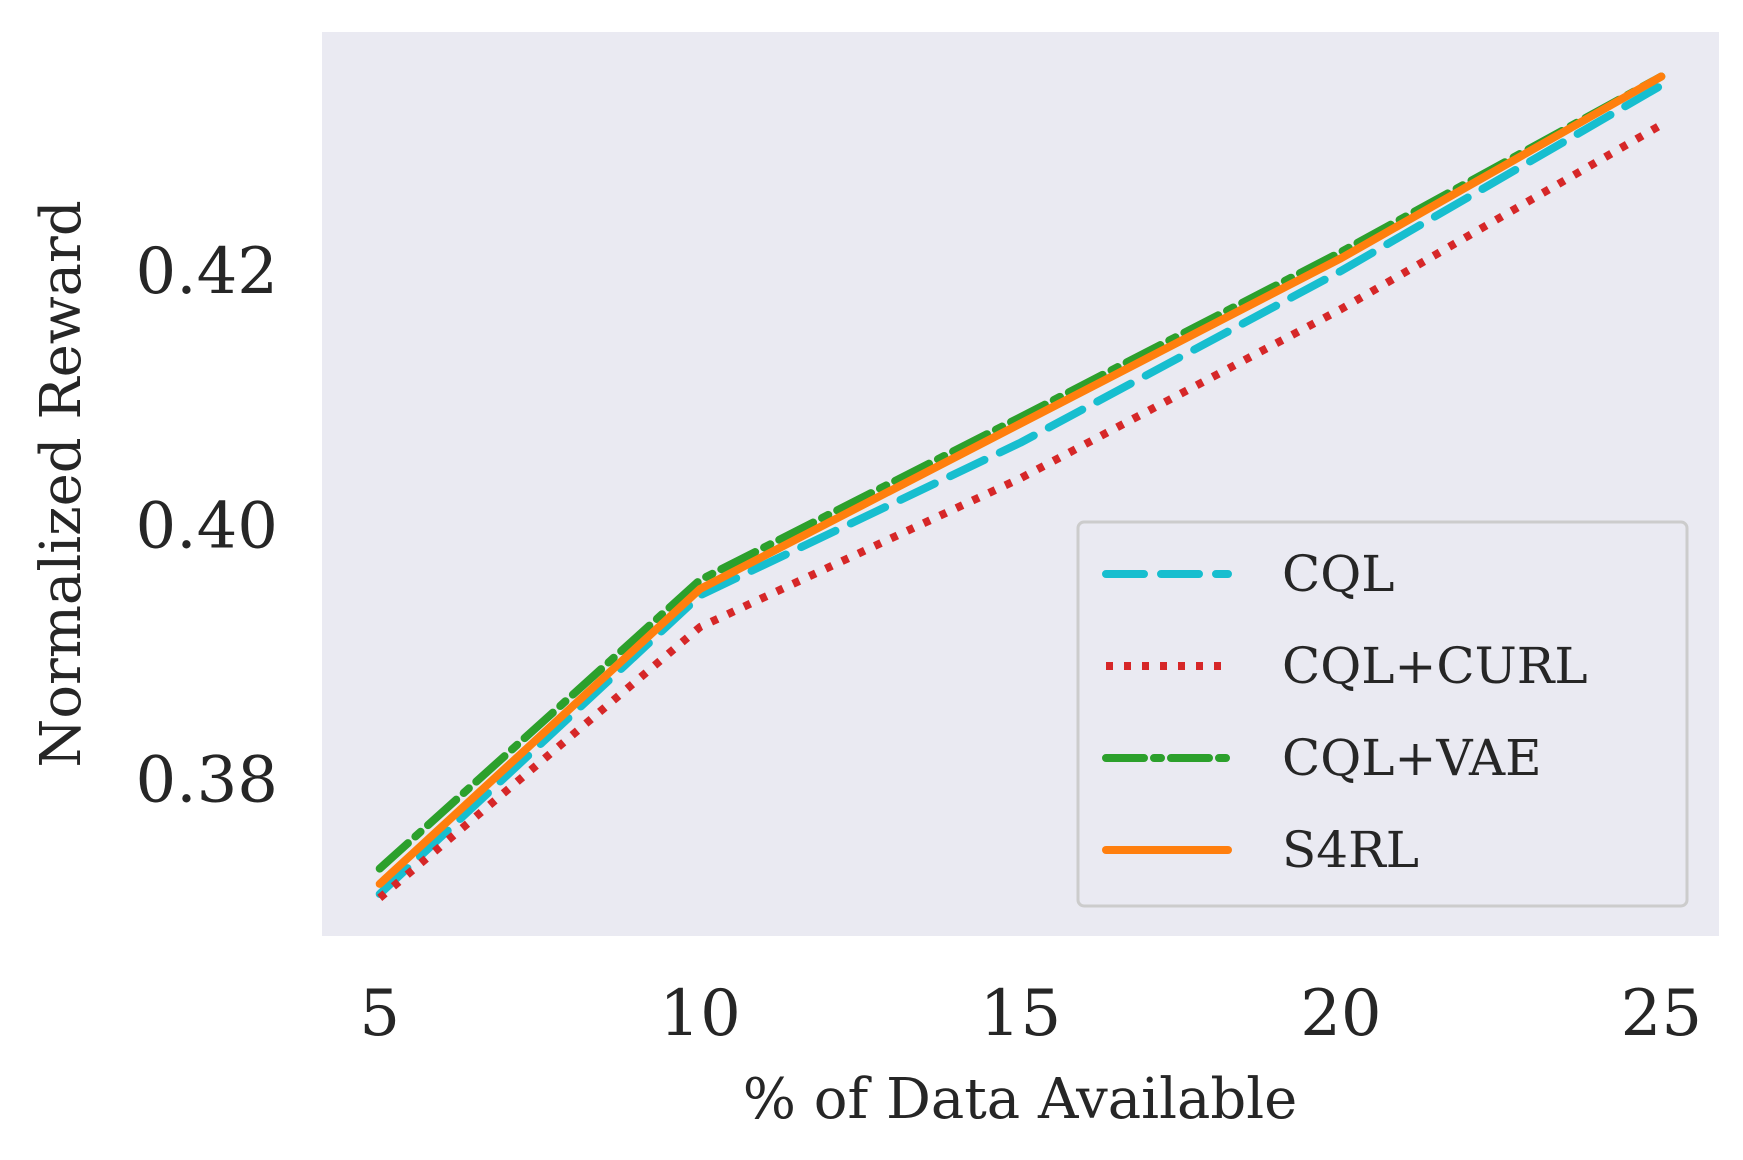  I want to click on x-tick-labels: 5 10 15 20 25, so click(1030, 1014).